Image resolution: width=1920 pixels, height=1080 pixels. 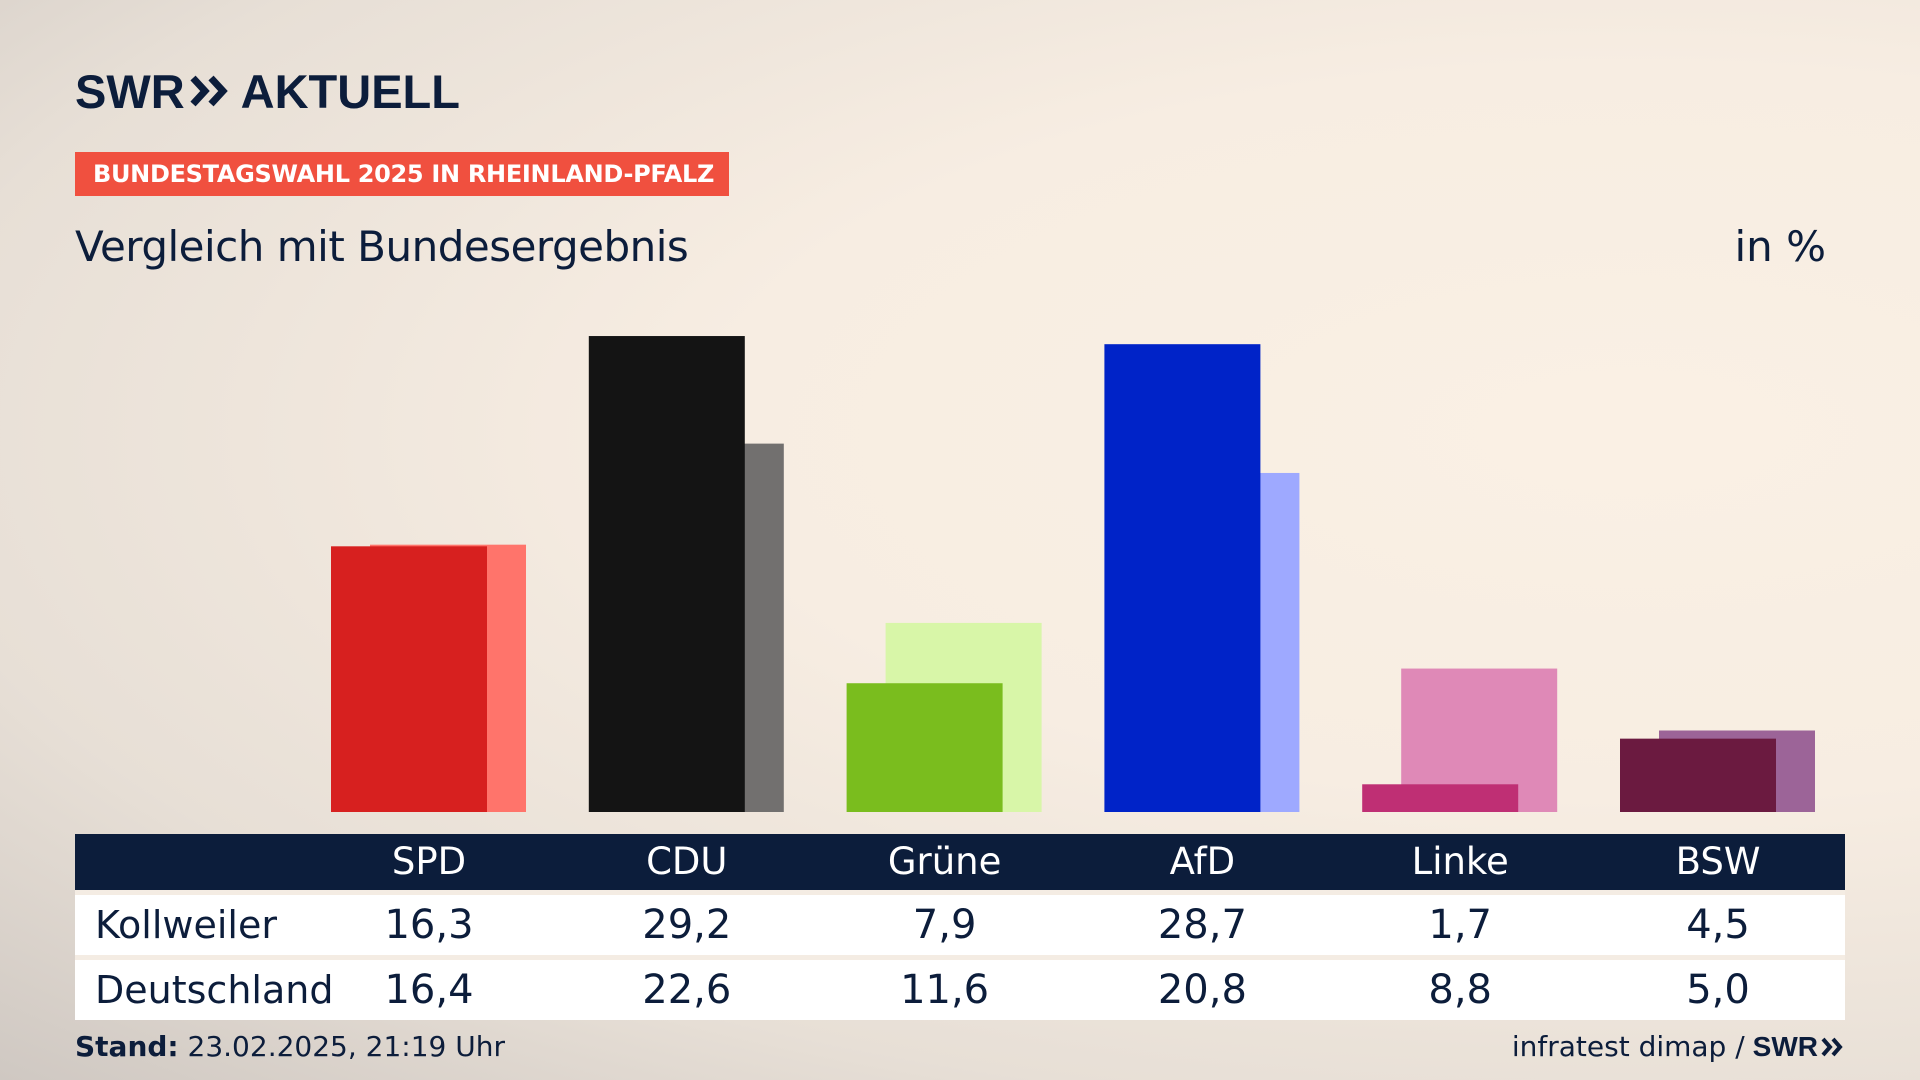 What do you see at coordinates (1628, 1046) in the screenshot?
I see `source-text: infratest dimap /` at bounding box center [1628, 1046].